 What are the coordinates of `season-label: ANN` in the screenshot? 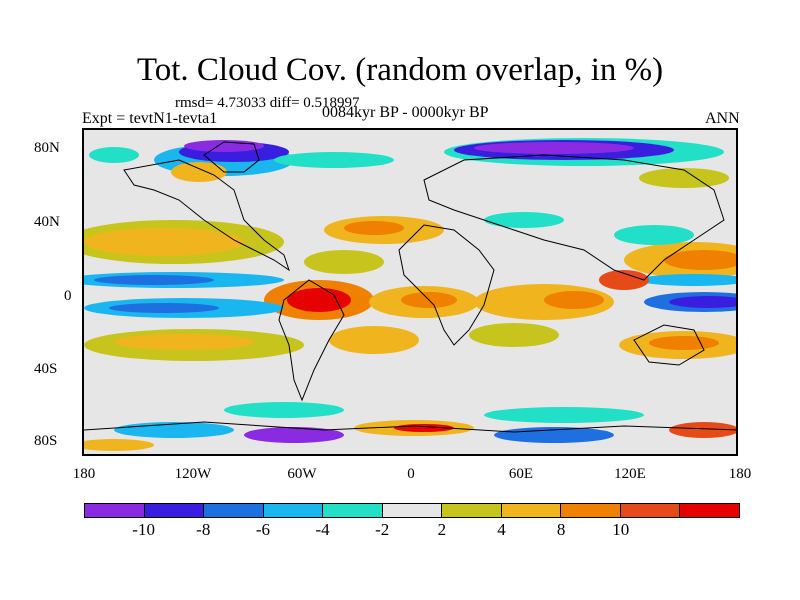 It's located at (722, 118).